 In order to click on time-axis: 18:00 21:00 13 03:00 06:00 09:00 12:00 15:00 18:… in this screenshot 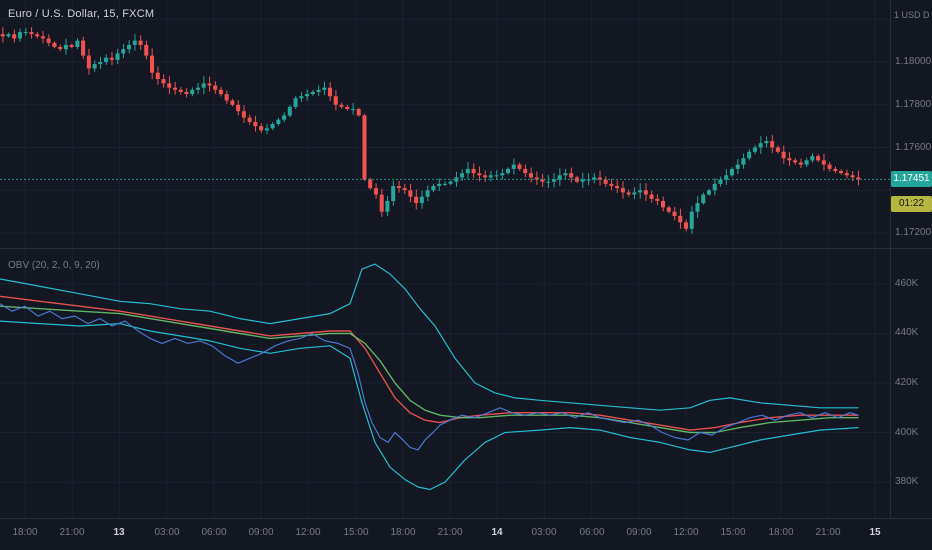, I will do `click(466, 534)`.